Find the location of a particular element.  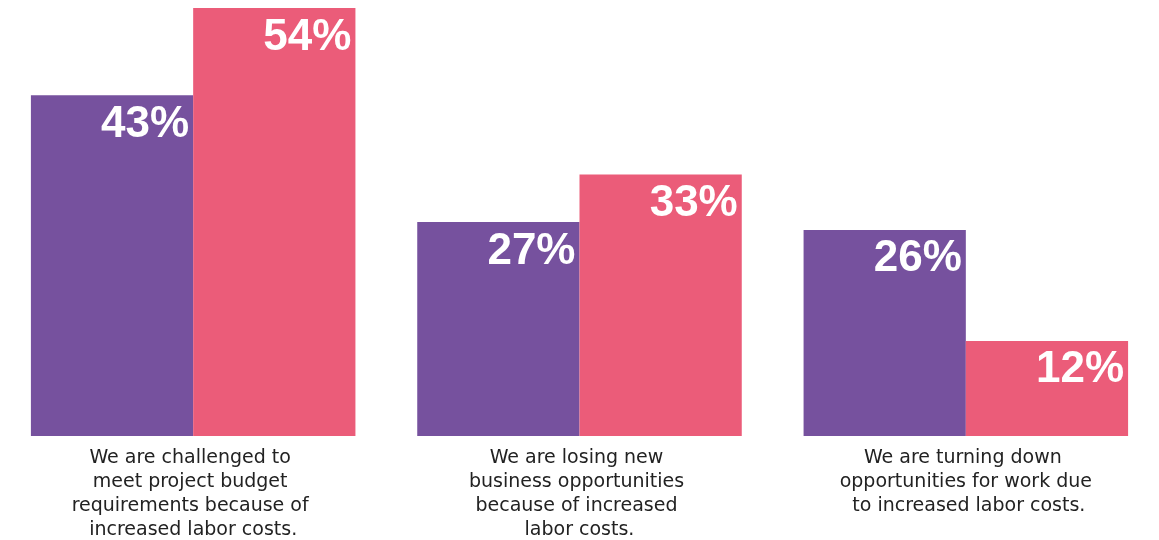

data-label: 26% is located at coordinates (917, 256).